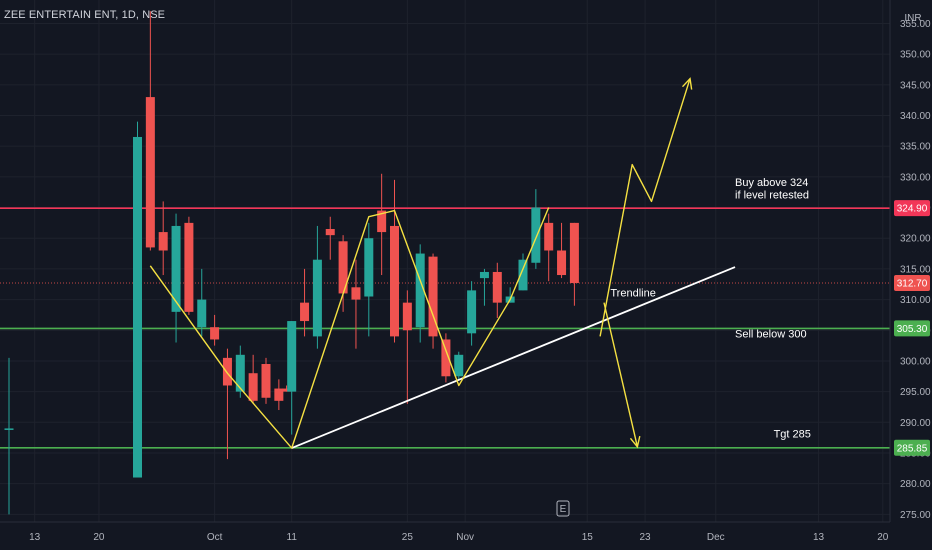 This screenshot has height=550, width=932. I want to click on time-tick-label: 20, so click(883, 537).